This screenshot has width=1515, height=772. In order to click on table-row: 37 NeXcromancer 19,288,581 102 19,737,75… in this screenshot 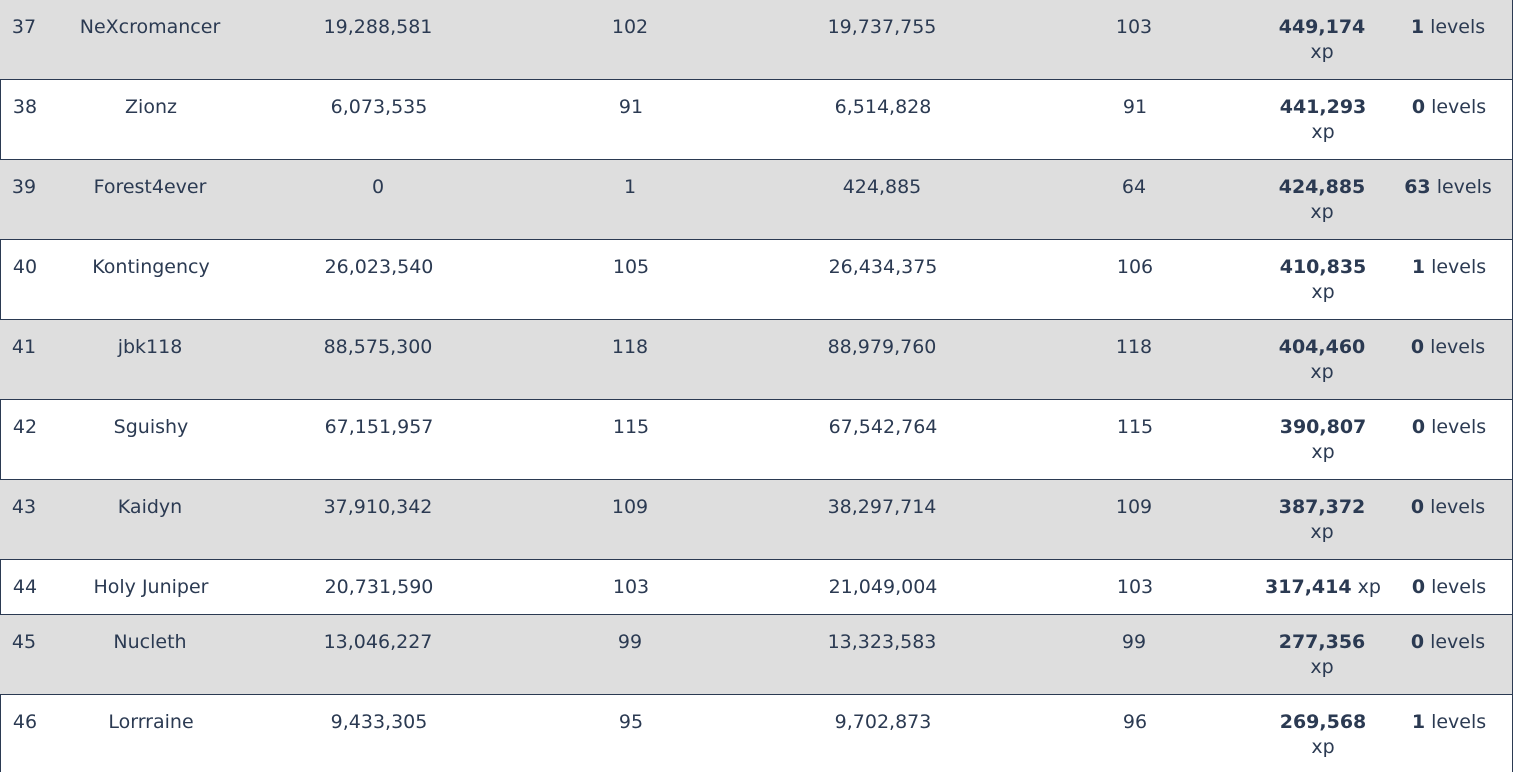, I will do `click(756, 40)`.